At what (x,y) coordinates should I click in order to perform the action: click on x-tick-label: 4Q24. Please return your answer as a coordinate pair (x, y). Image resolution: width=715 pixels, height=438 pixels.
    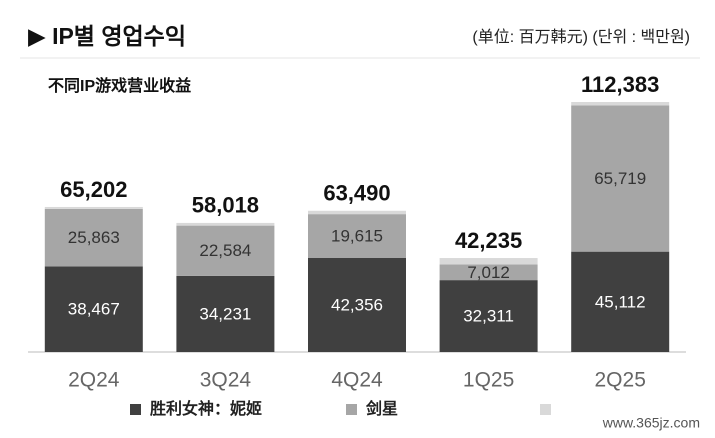
    Looking at the image, I should click on (357, 380).